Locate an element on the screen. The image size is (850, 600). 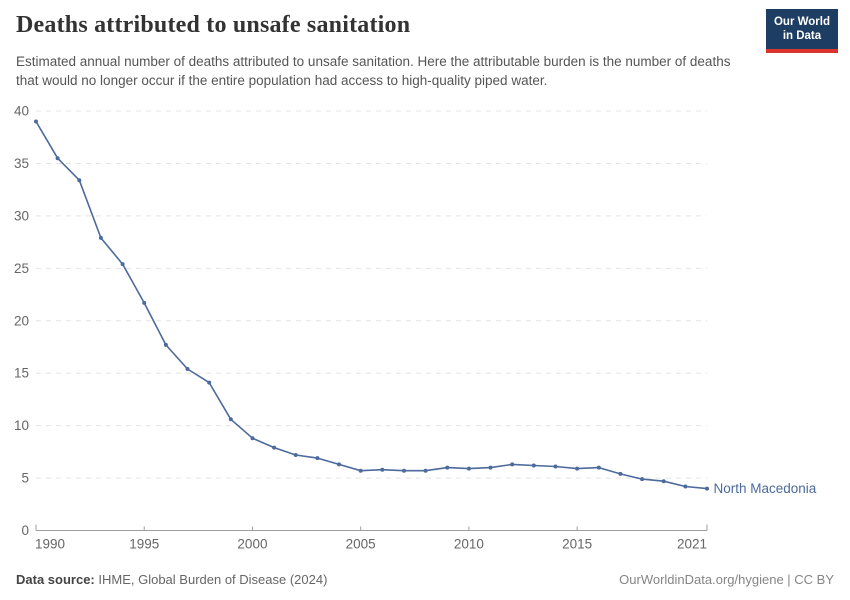
x-axis-tick-label: 1990 is located at coordinates (50, 544).